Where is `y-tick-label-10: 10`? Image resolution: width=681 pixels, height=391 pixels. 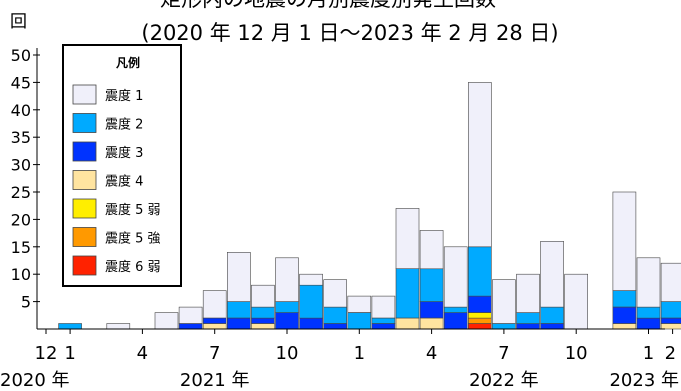 y-tick-label-10: 10 is located at coordinates (21, 274).